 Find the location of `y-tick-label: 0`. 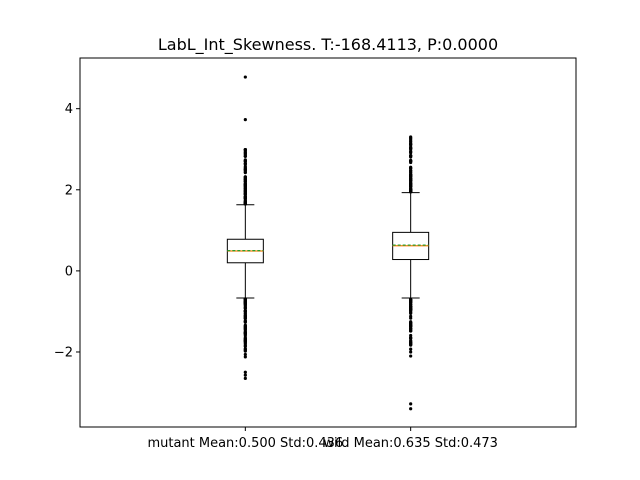

y-tick-label: 0 is located at coordinates (69, 271).